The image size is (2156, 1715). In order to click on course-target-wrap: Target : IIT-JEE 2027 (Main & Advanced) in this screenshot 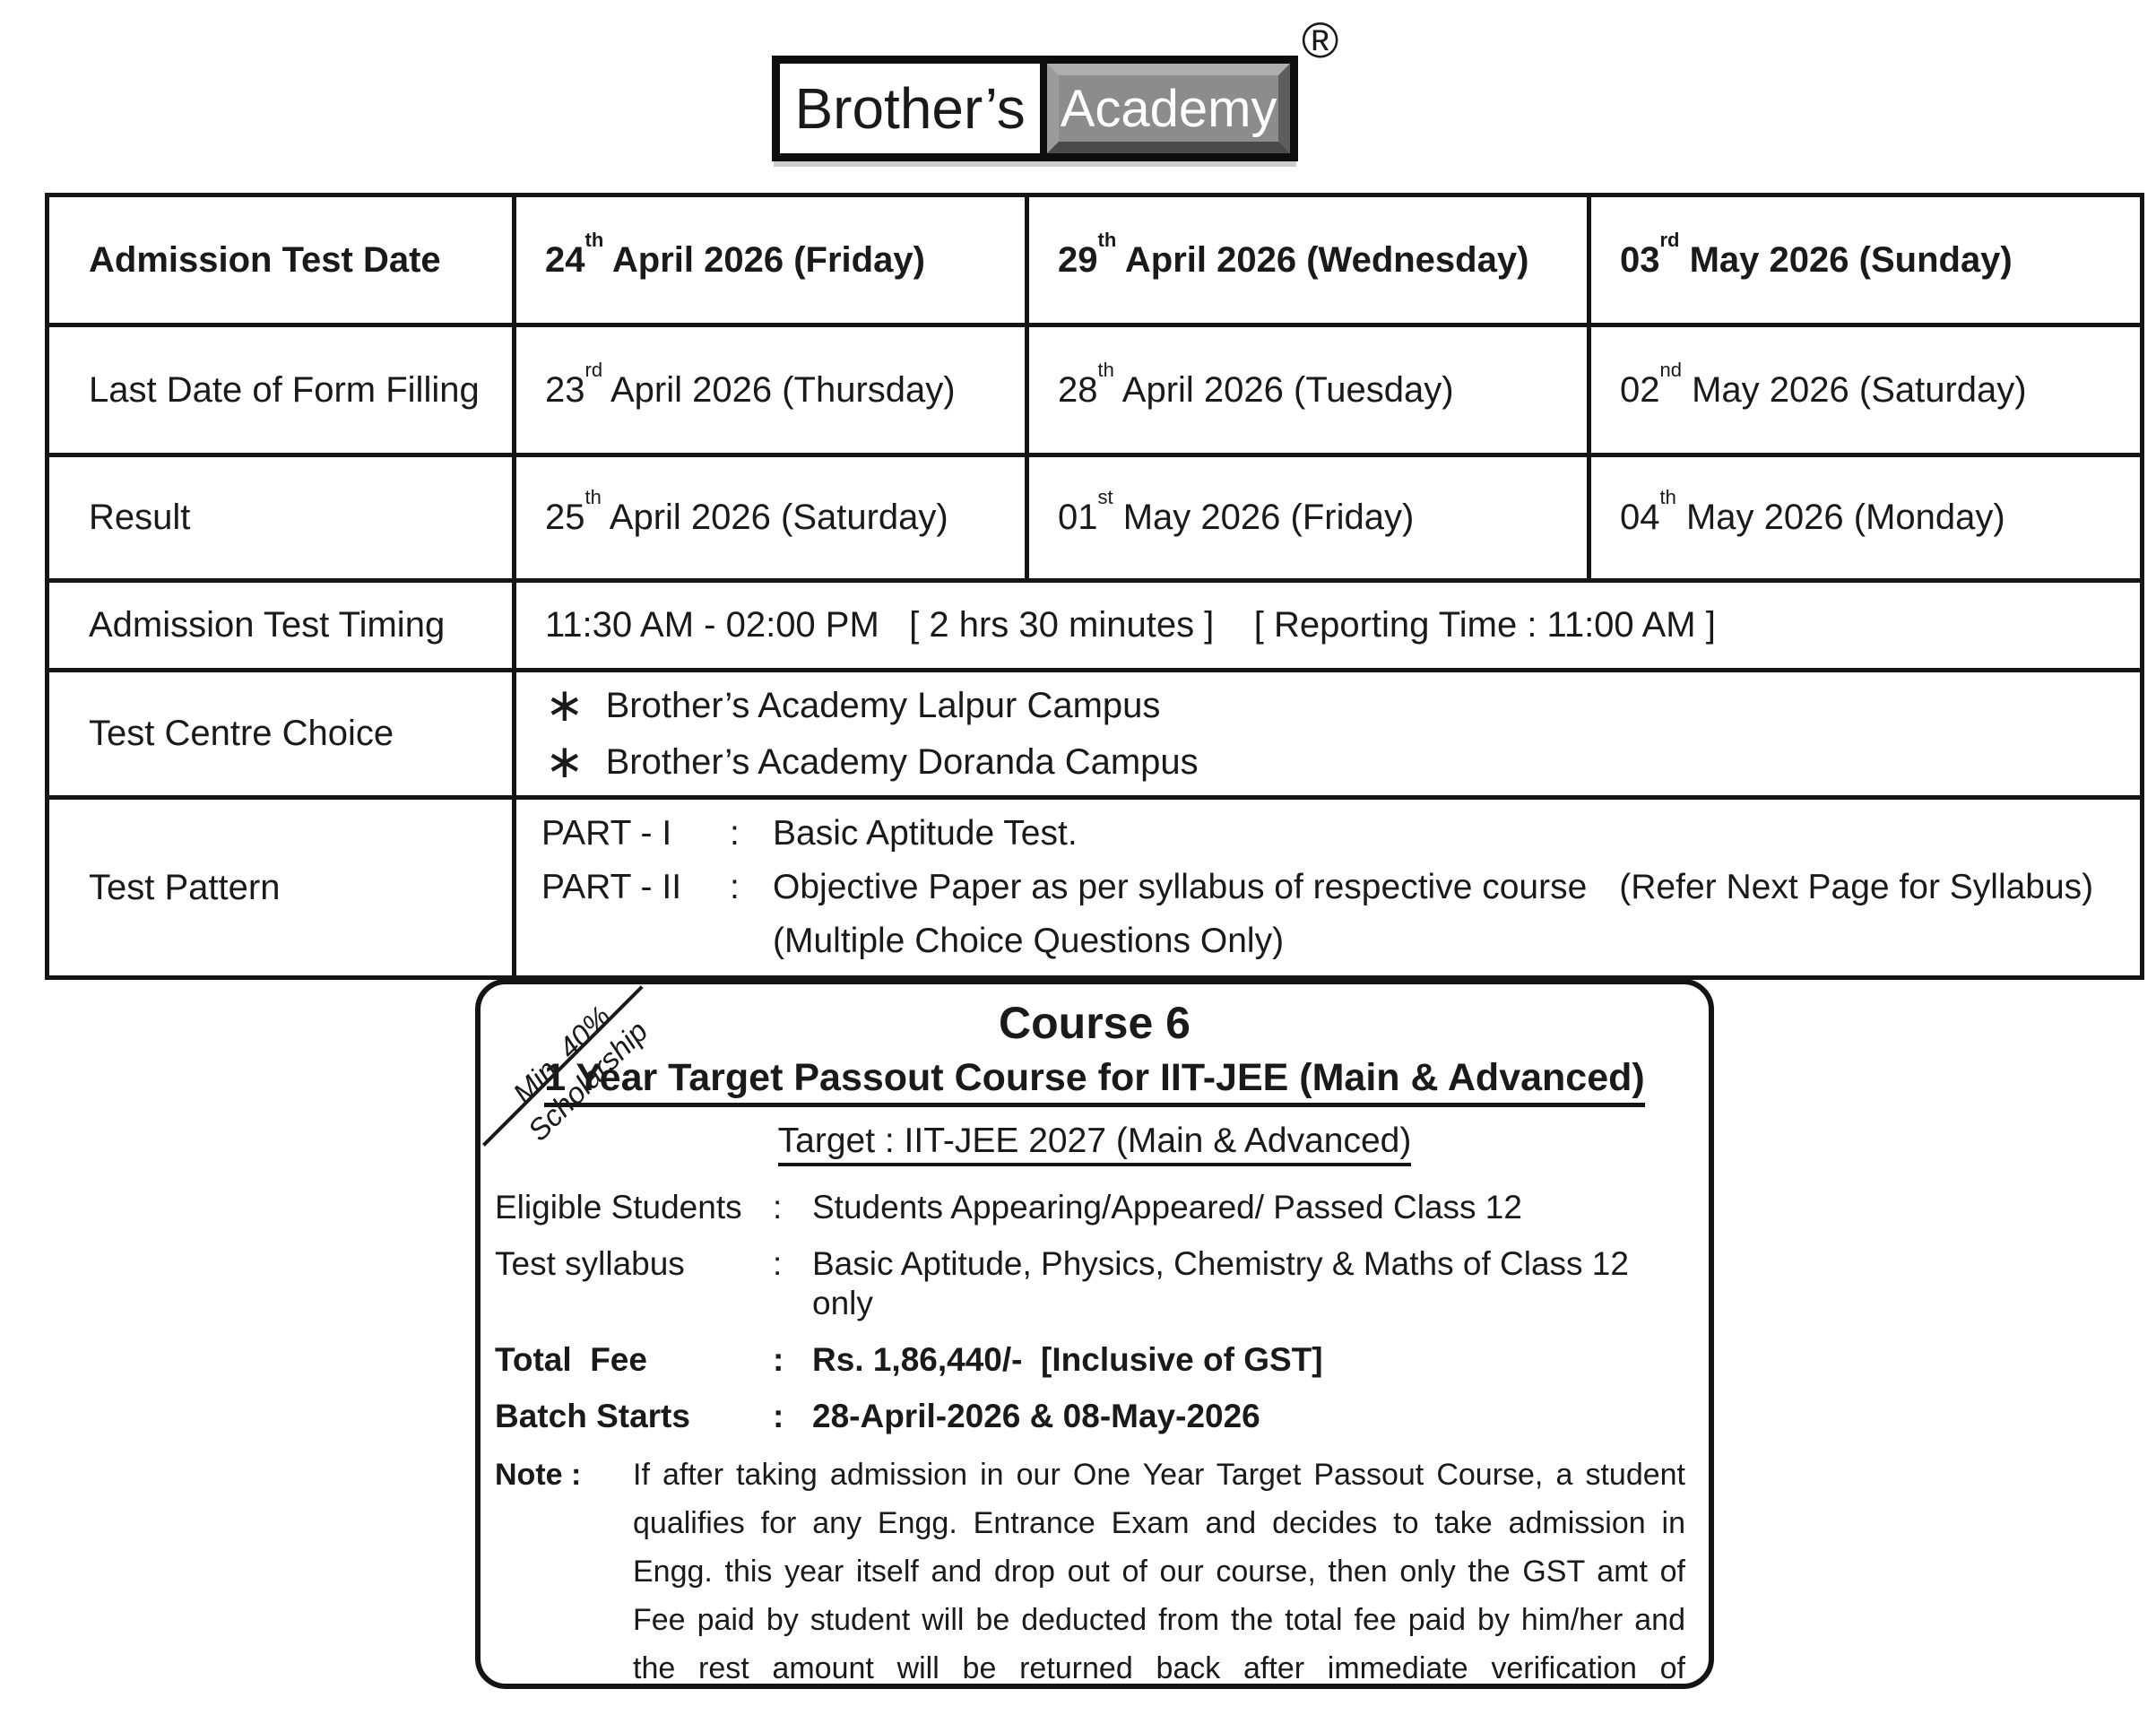, I will do `click(1095, 1144)`.